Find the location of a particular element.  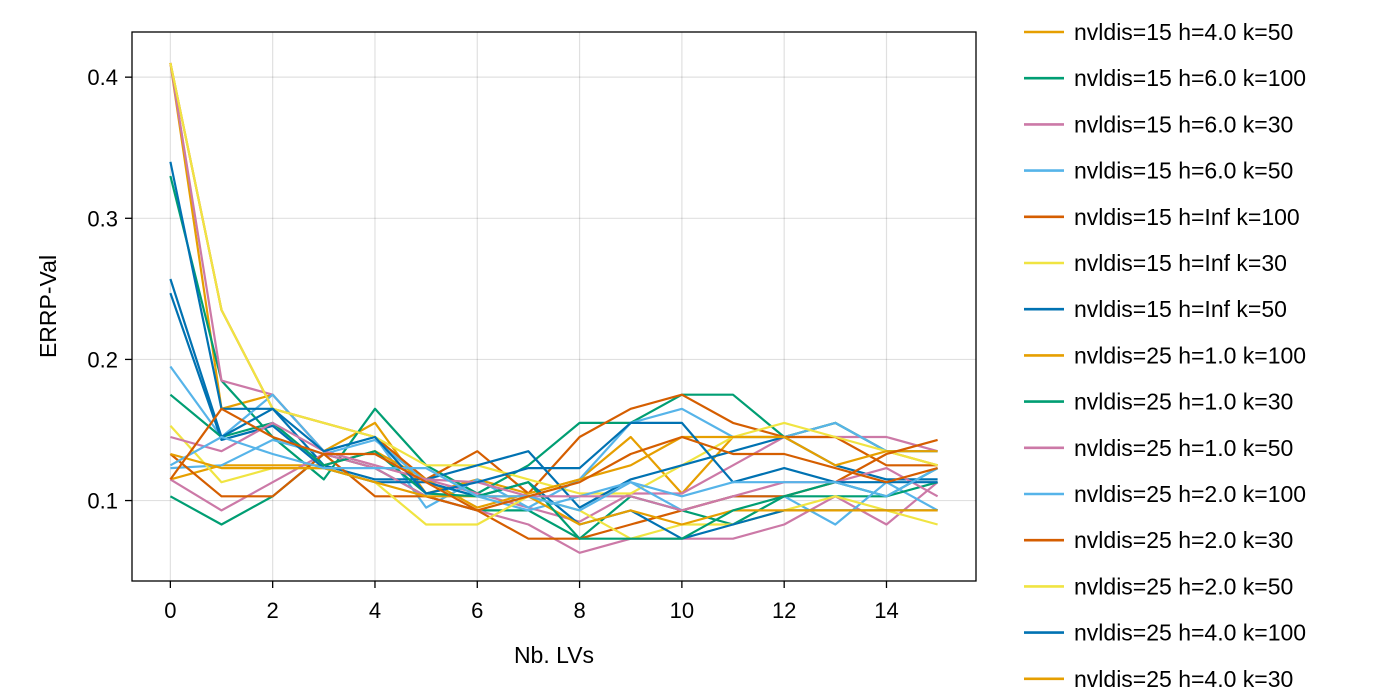

legend-label: nvldis=25 h=2.0 k=50 is located at coordinates (1183, 586).